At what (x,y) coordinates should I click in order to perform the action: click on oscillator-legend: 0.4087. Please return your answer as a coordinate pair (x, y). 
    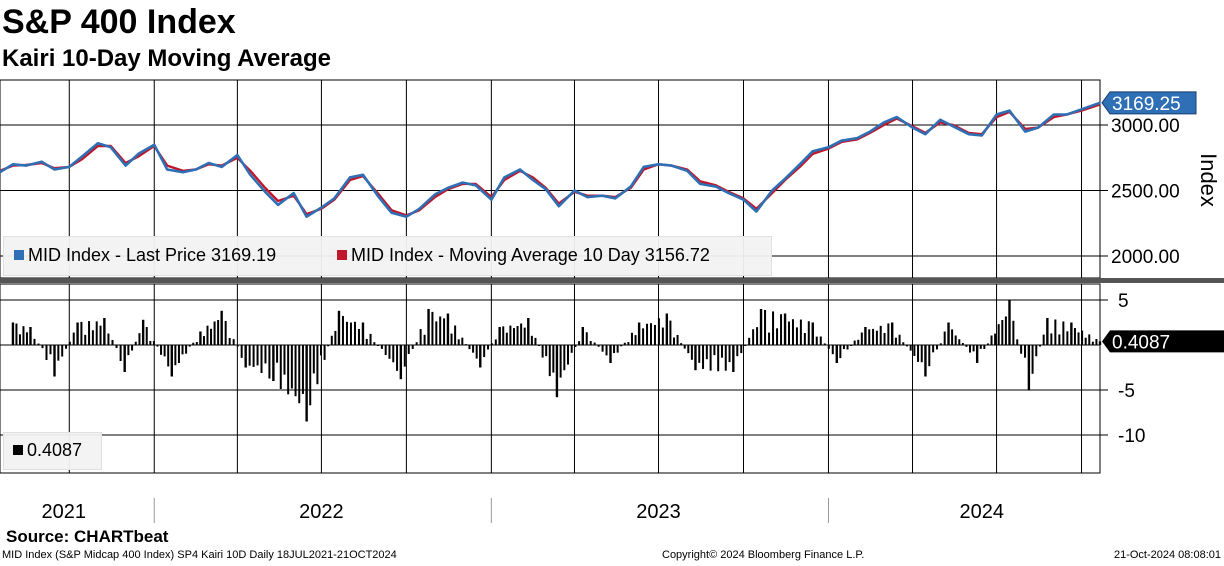
    Looking at the image, I should click on (52, 451).